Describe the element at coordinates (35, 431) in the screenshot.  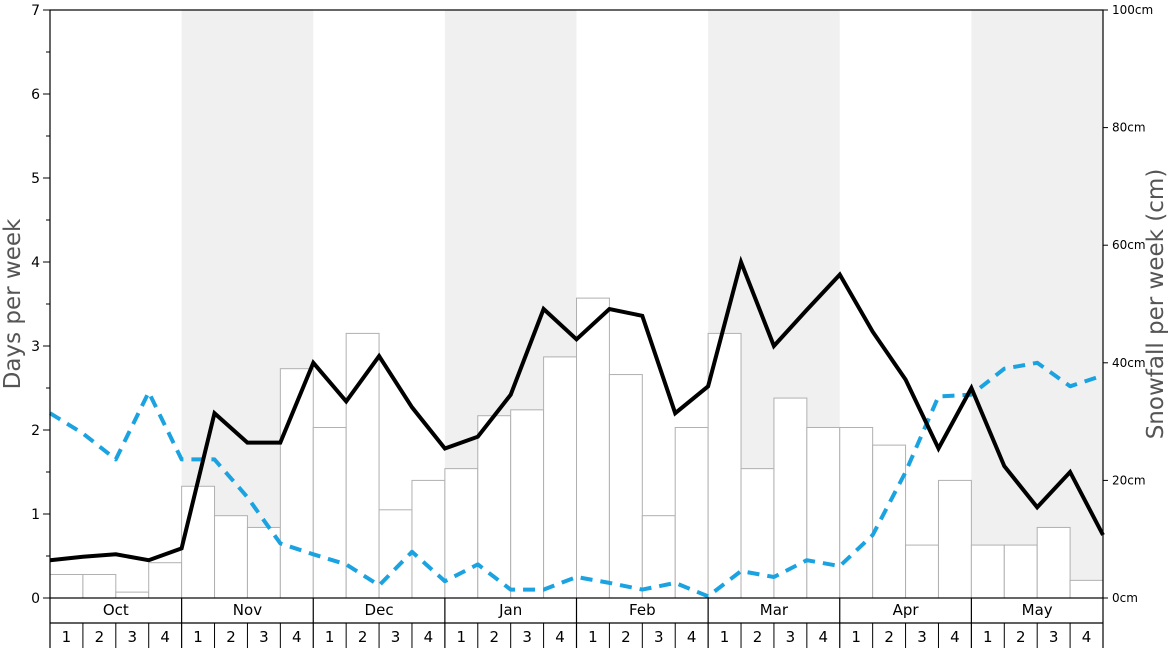
I see `left-tick-label: 2` at that location.